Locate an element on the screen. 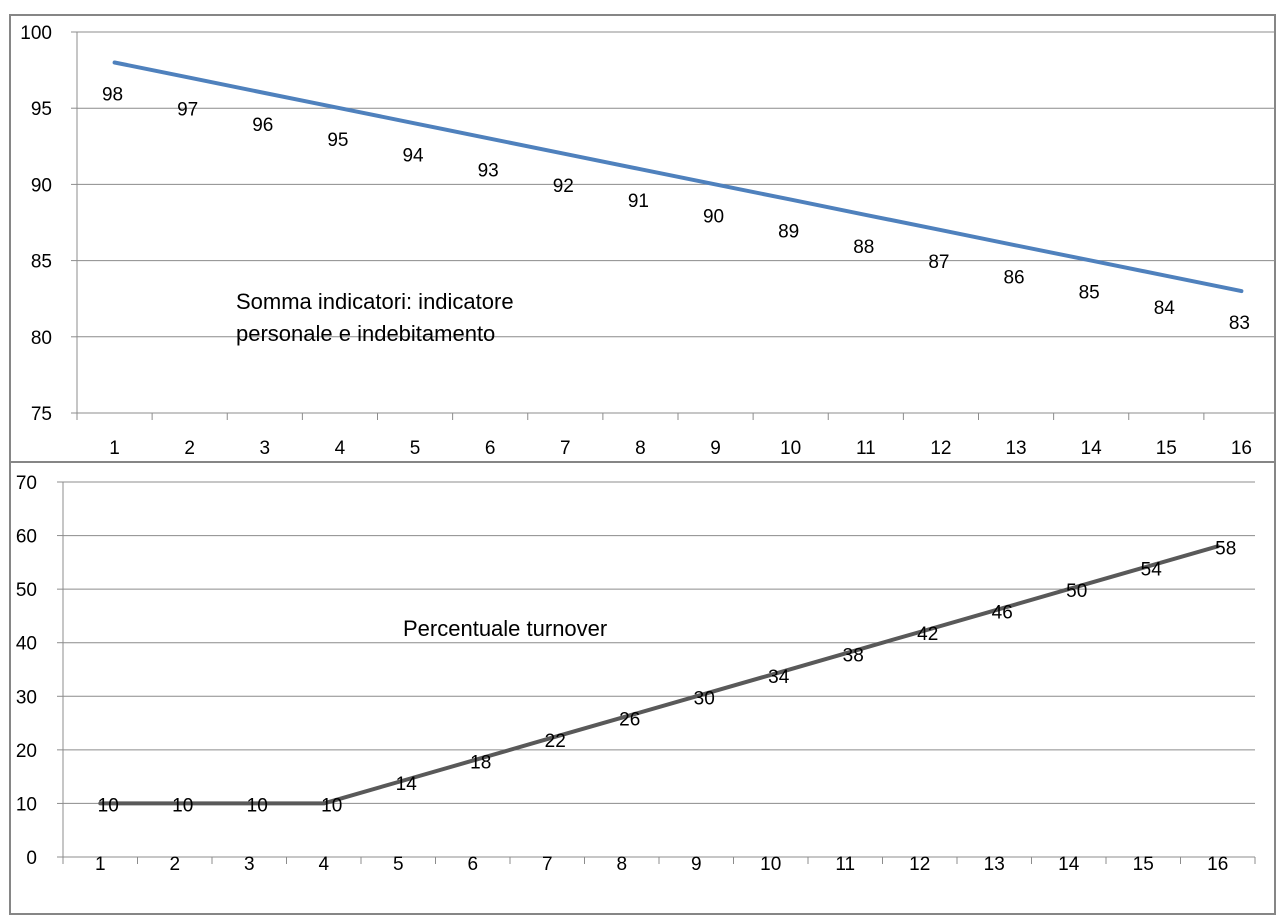  y-tick-label: 20 is located at coordinates (26, 751).